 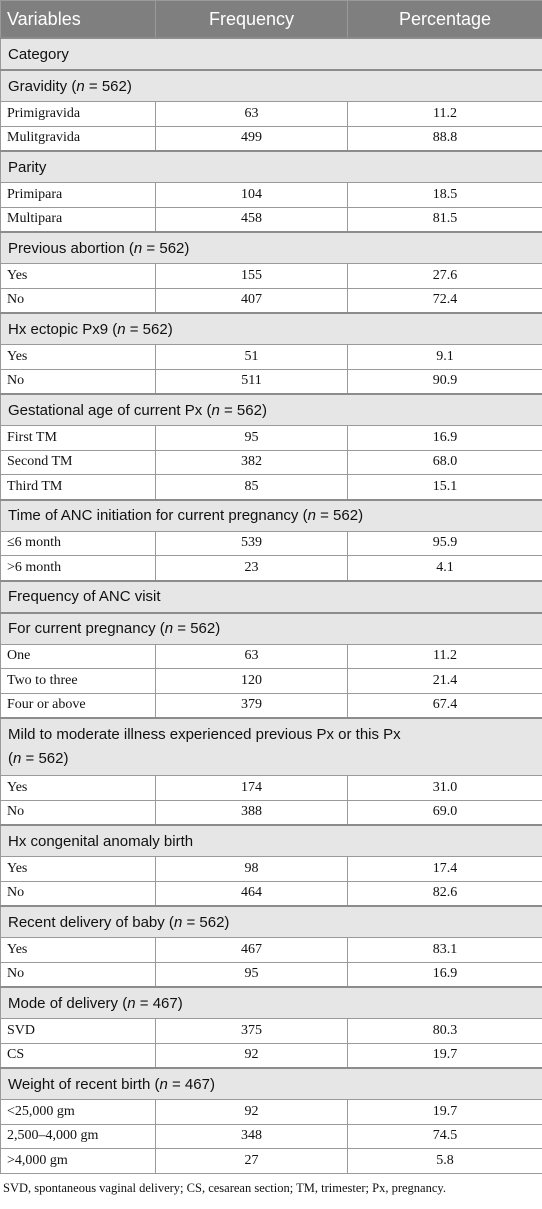 I want to click on frequency-cell: 98, so click(x=251, y=869).